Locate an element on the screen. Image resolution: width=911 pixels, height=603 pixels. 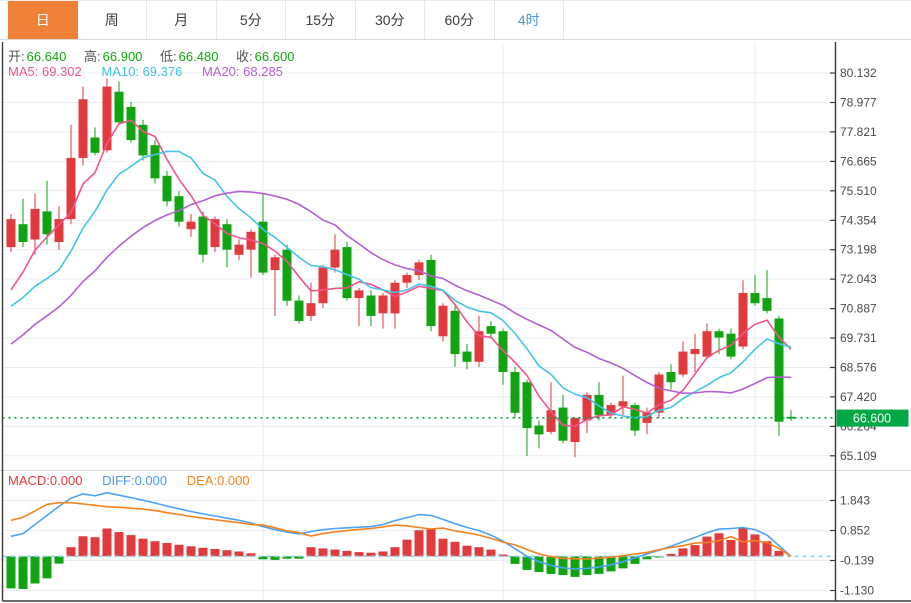
tab-timeframe-2: 月 is located at coordinates (182, 20).